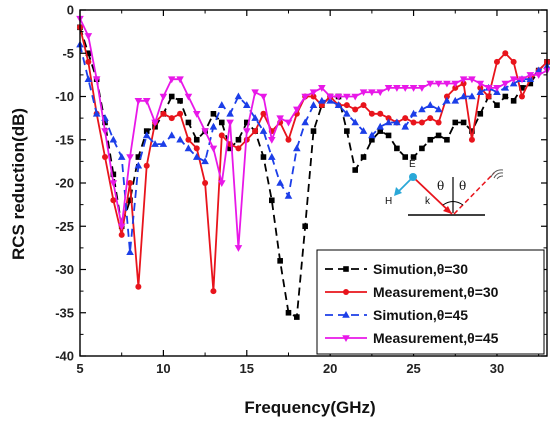 This screenshot has height=421, width=550. I want to click on y-tick-label: -25, so click(64, 226).